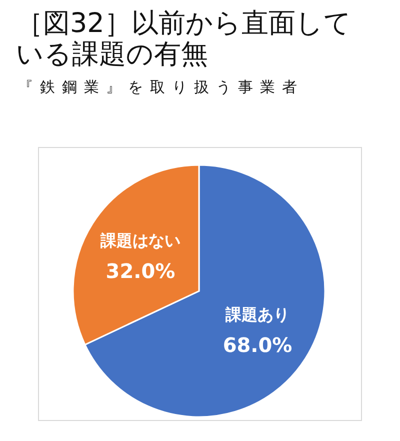  I want to click on data-label: 32.0%, so click(141, 270).